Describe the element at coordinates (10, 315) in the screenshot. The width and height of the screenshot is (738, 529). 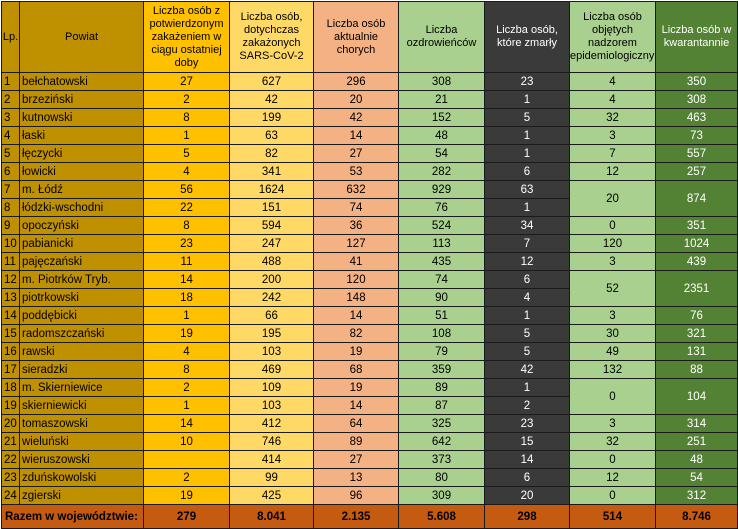
I see `cell-lp: 14` at that location.